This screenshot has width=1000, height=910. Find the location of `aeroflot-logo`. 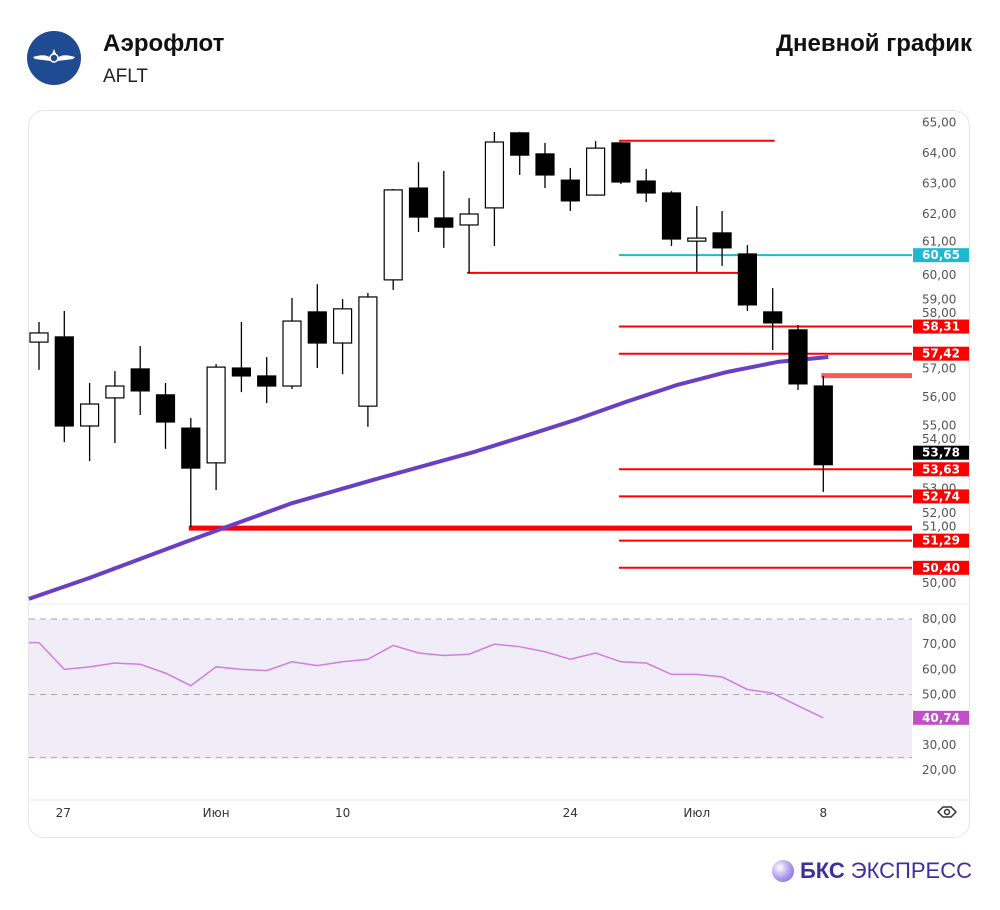

aeroflot-logo is located at coordinates (54, 58).